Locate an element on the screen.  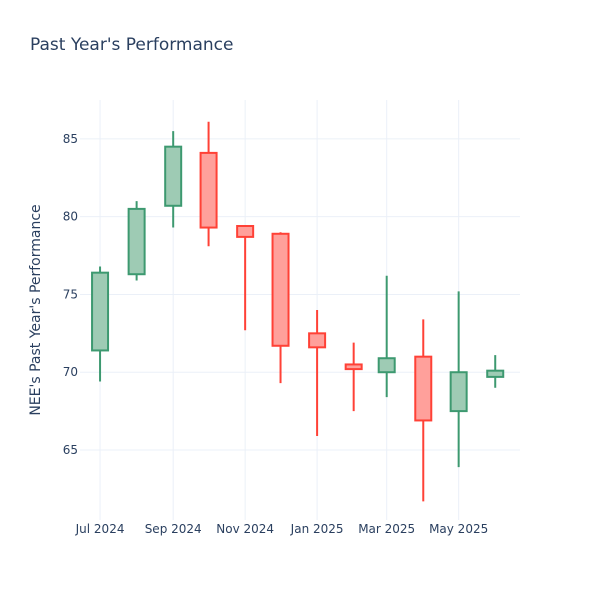
y-tick-label: 65 is located at coordinates (70, 450).